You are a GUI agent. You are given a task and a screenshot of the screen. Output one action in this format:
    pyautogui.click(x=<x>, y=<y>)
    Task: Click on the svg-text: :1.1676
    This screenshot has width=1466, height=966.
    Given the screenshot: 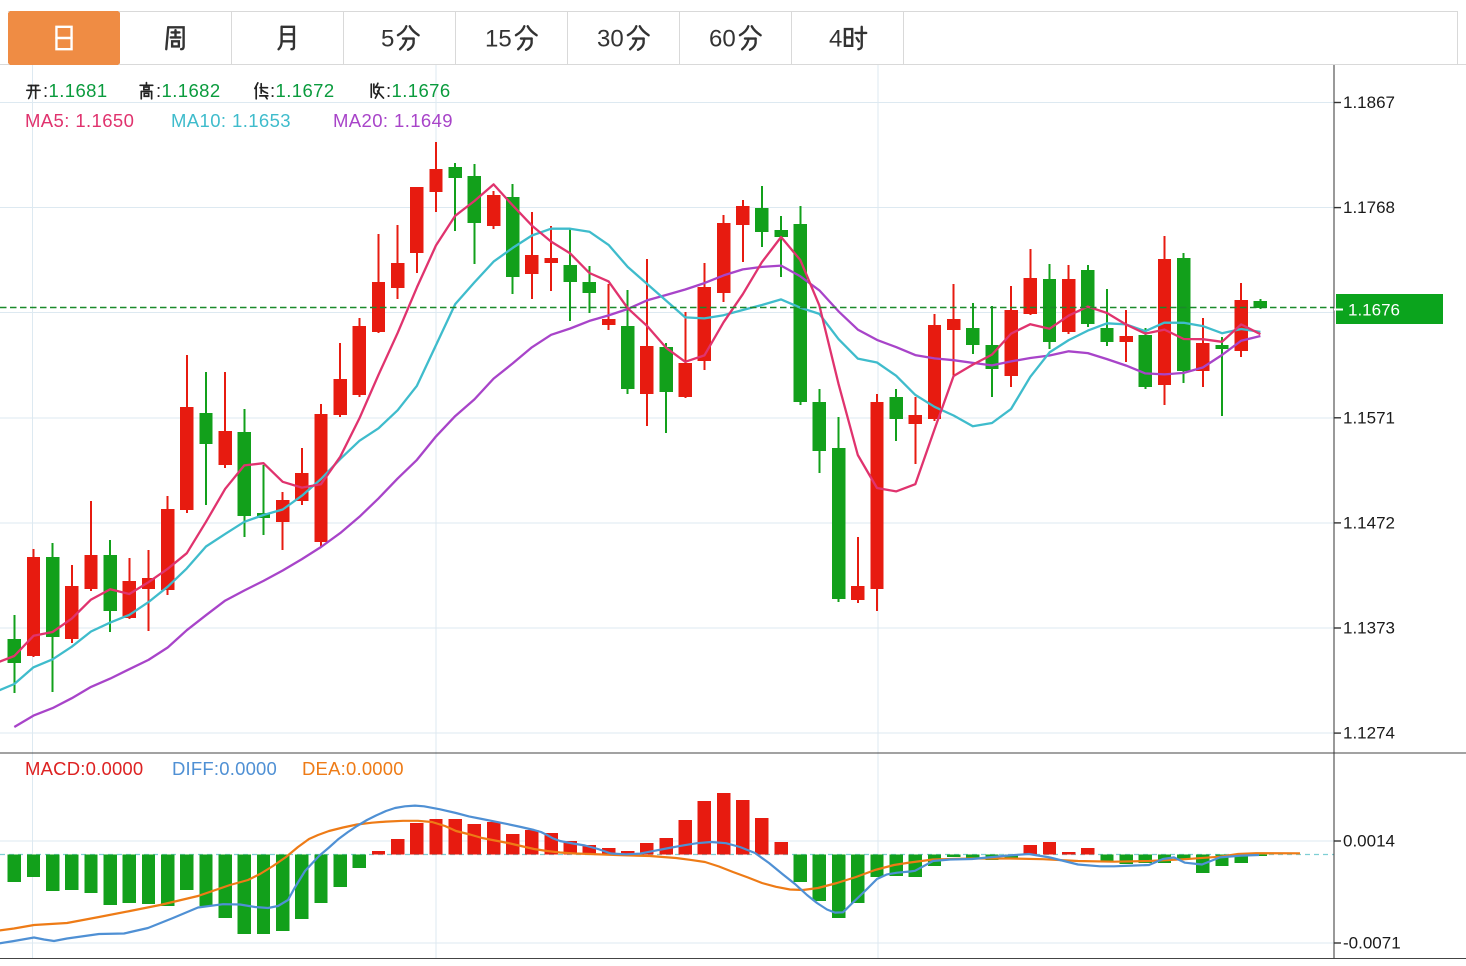 What is the action you would take?
    pyautogui.click(x=418, y=90)
    